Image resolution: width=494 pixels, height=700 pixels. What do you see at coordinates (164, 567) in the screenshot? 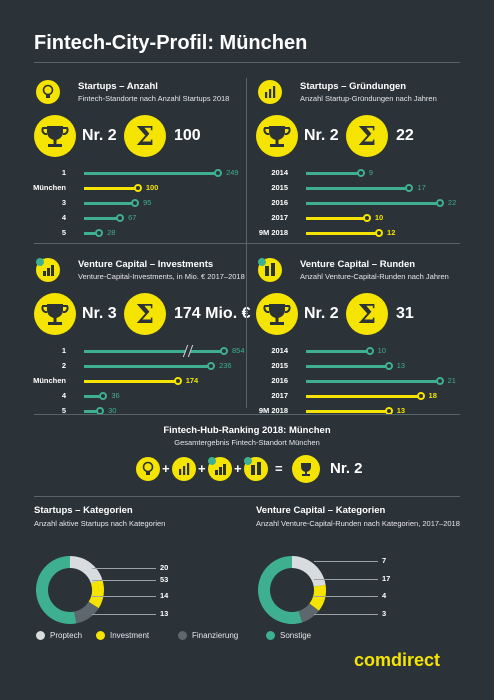
I see `pie-value-label: 20` at bounding box center [164, 567].